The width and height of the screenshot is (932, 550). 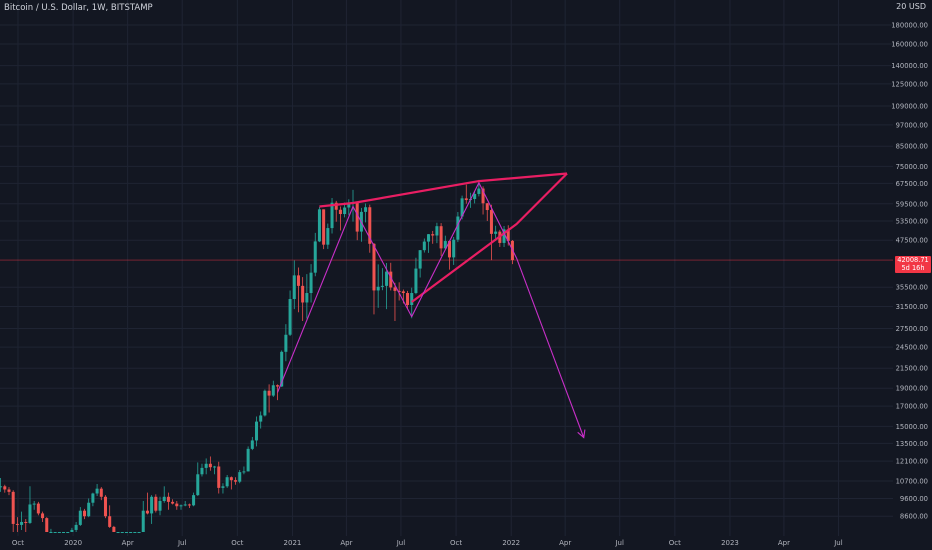 What do you see at coordinates (911, 6) in the screenshot?
I see `currency-label: 20 USD` at bounding box center [911, 6].